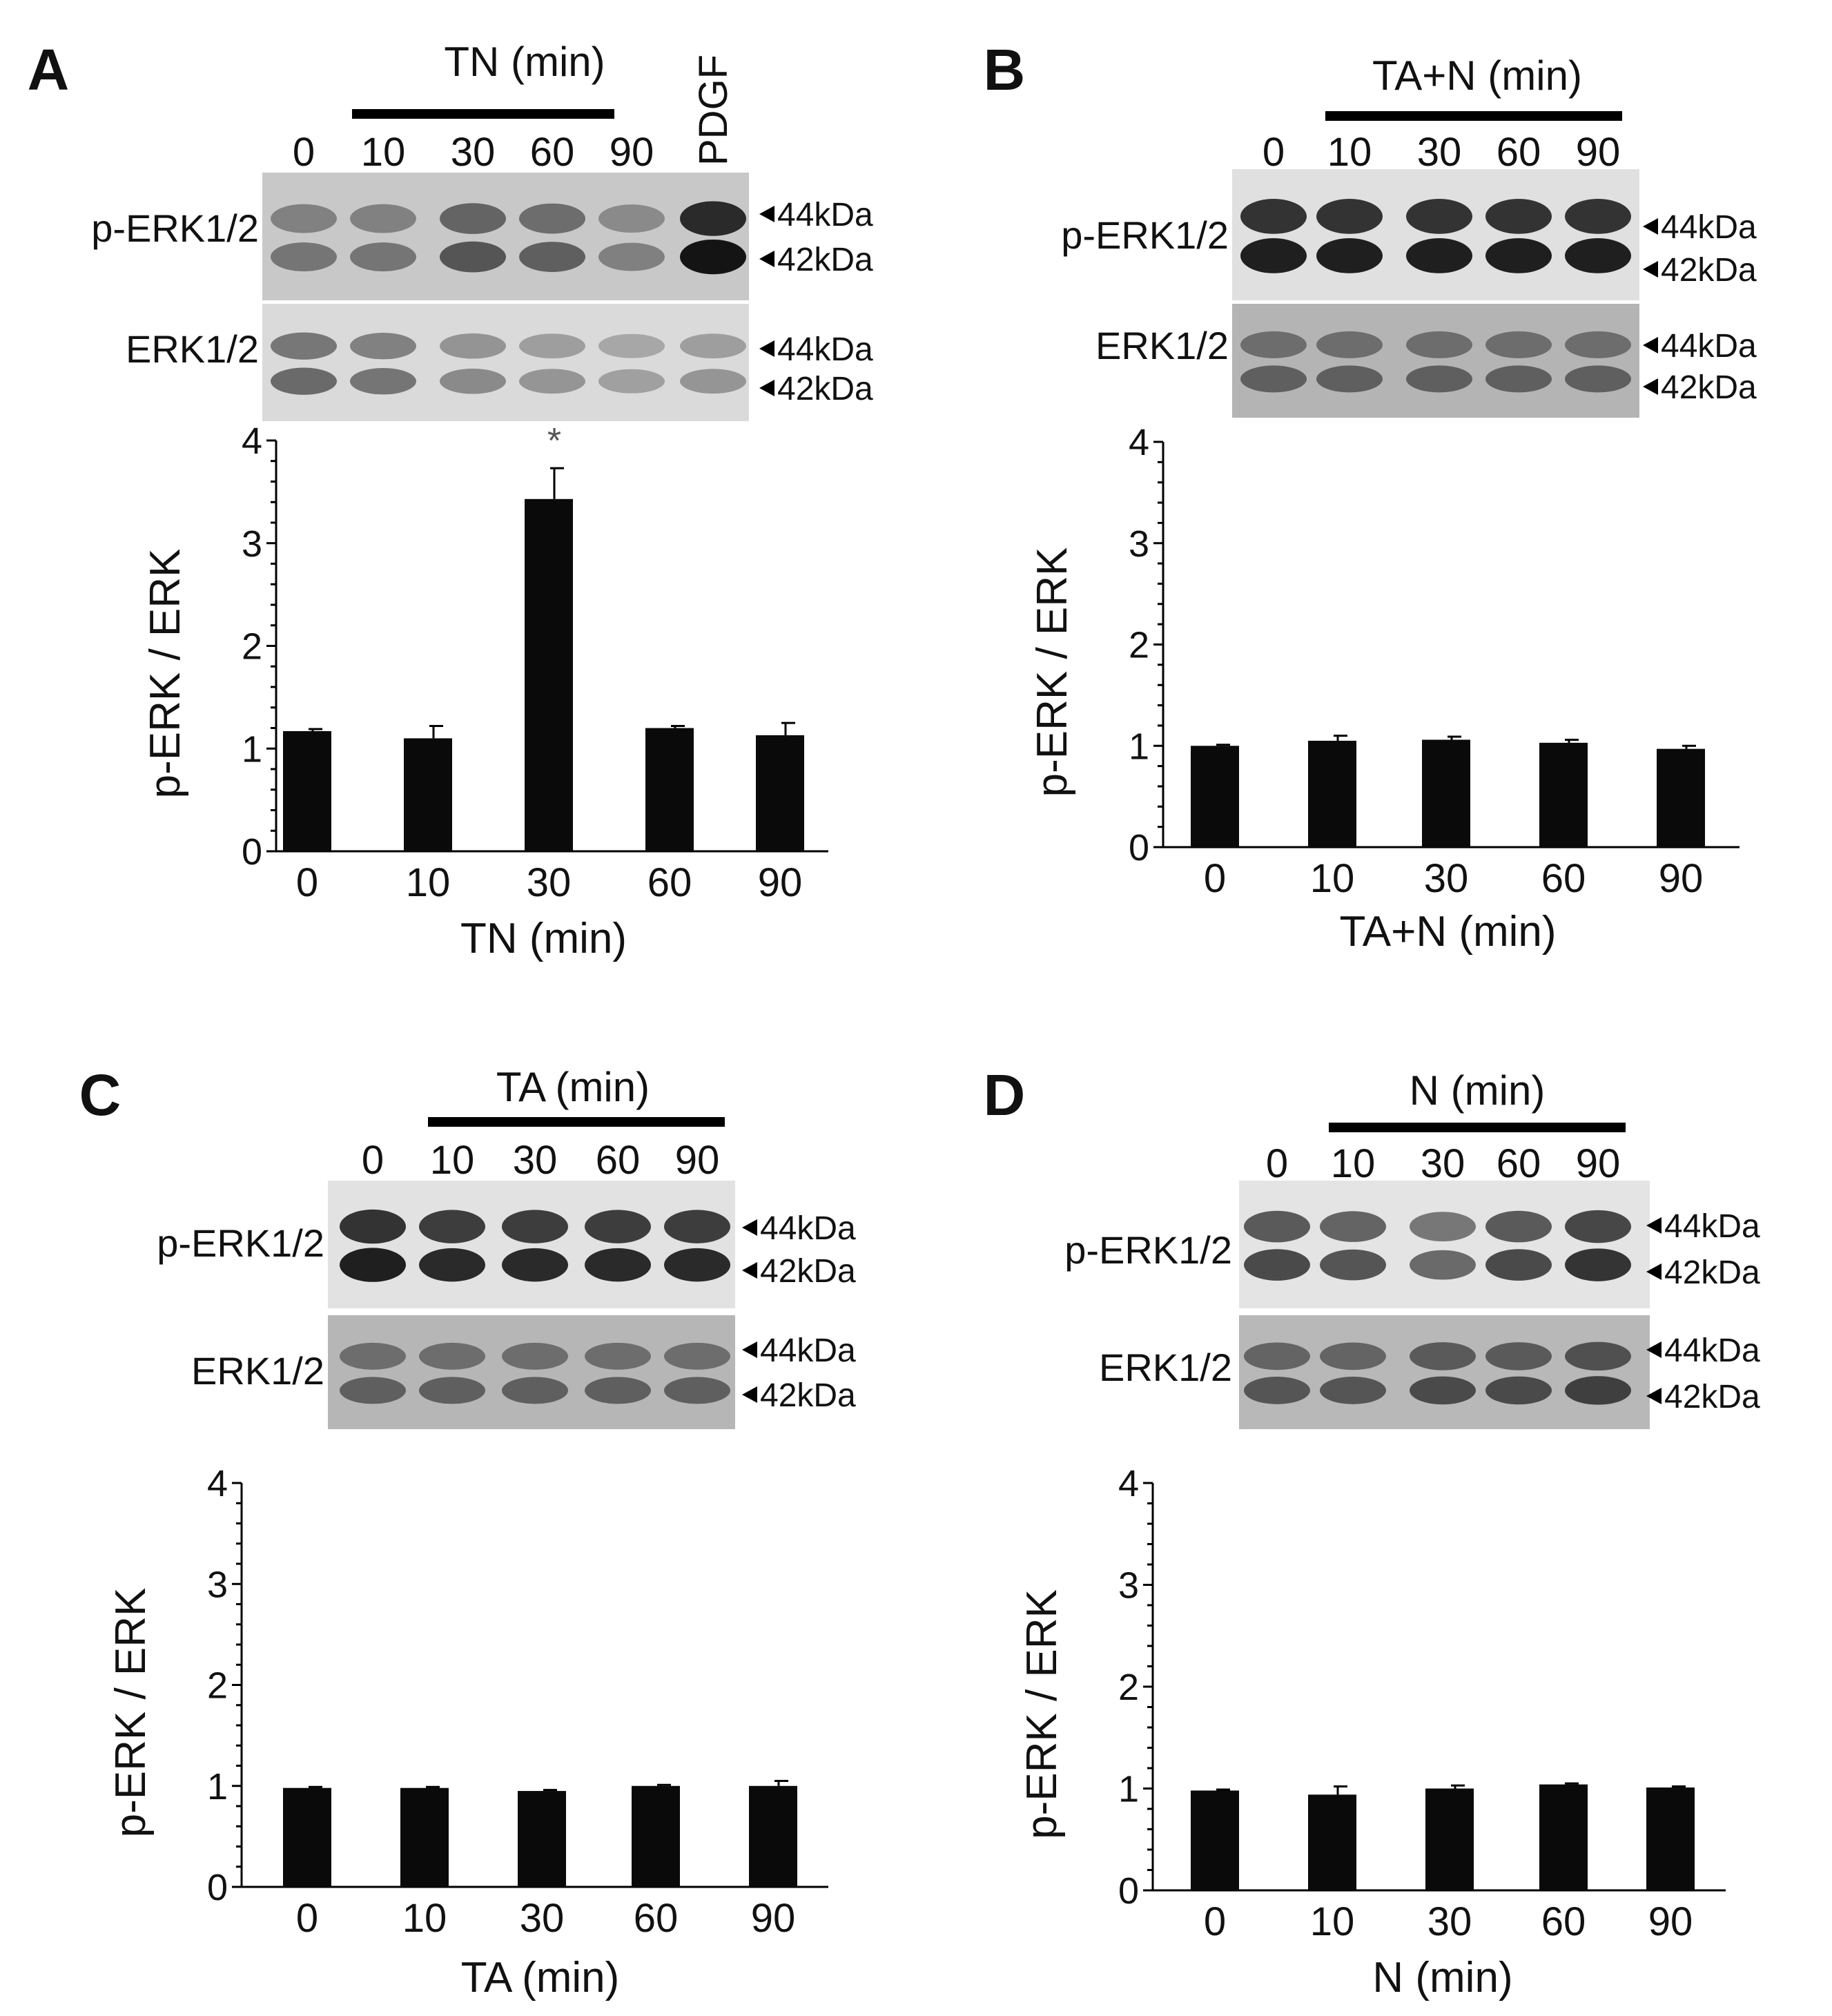  I want to click on panel-letter: B, so click(1005, 69).